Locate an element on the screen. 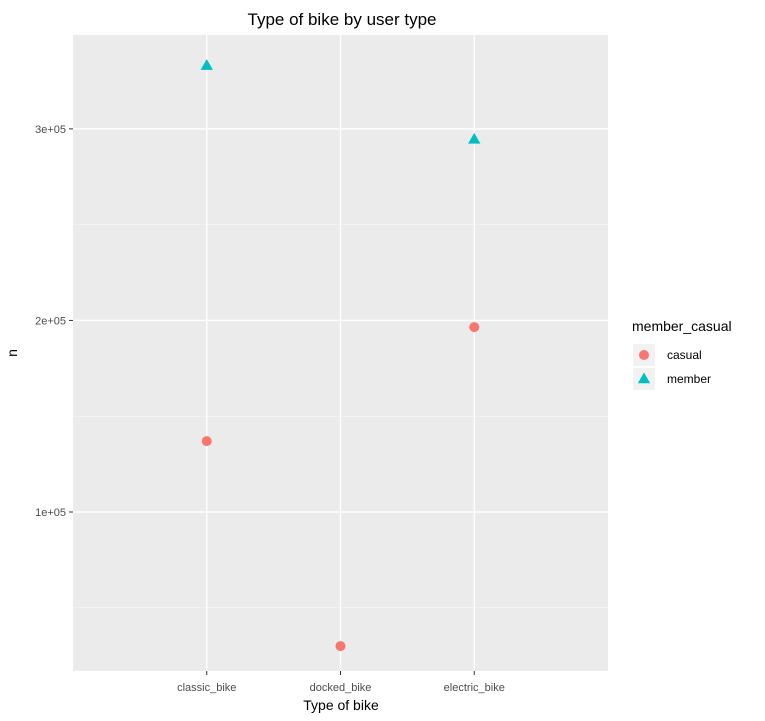 The image size is (765, 721). y-tick-label: 2e+05 is located at coordinates (50, 321).